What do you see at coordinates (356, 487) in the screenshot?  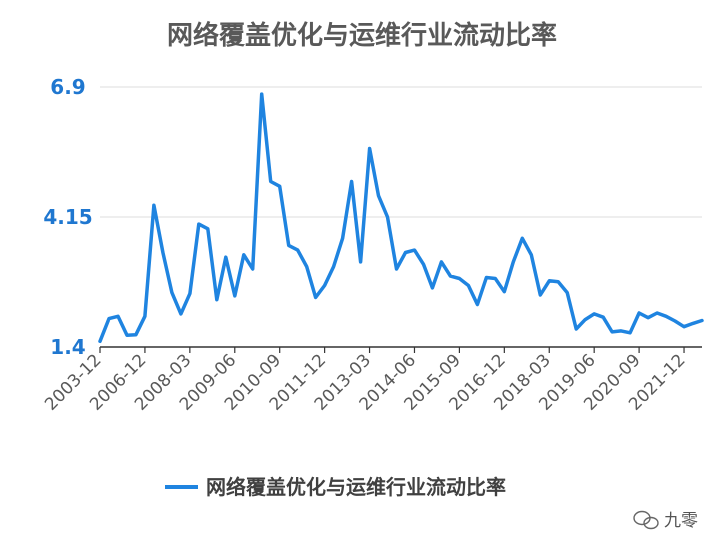 I see `legend-label: 网络覆盖优化与运维行业流动比率` at bounding box center [356, 487].